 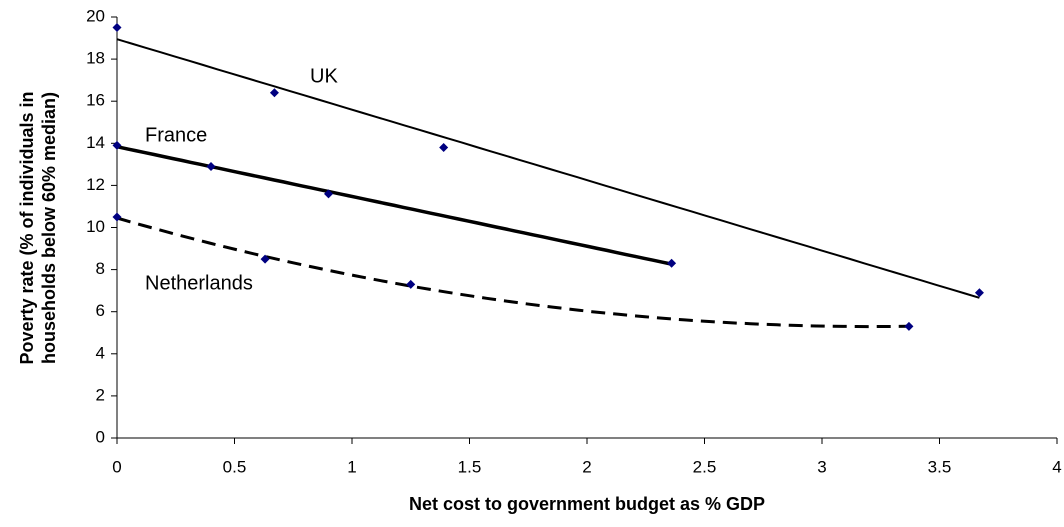 I want to click on y-tick-label: 10, so click(x=95, y=226).